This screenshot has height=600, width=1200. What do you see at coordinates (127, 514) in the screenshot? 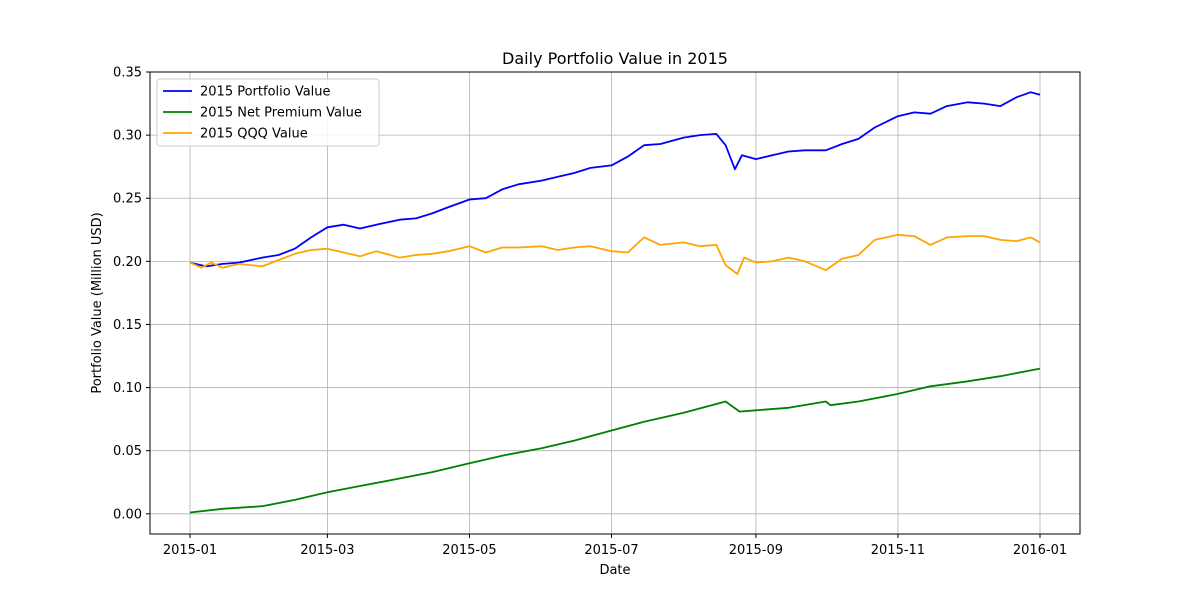
I see `y-tick-label: 0.00` at bounding box center [127, 514].